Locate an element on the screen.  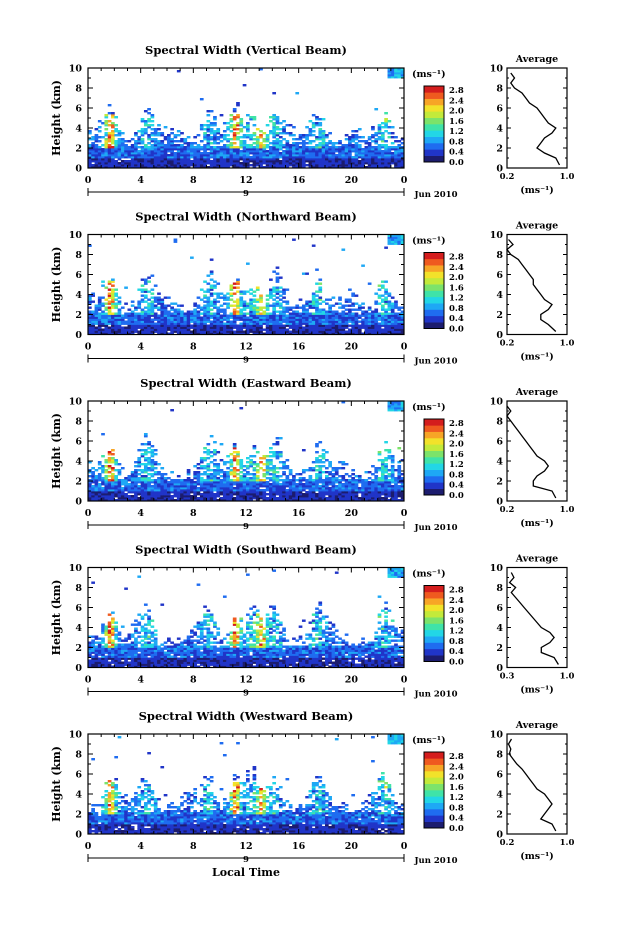
y-axis-label: Height (km) is located at coordinates (56, 618).